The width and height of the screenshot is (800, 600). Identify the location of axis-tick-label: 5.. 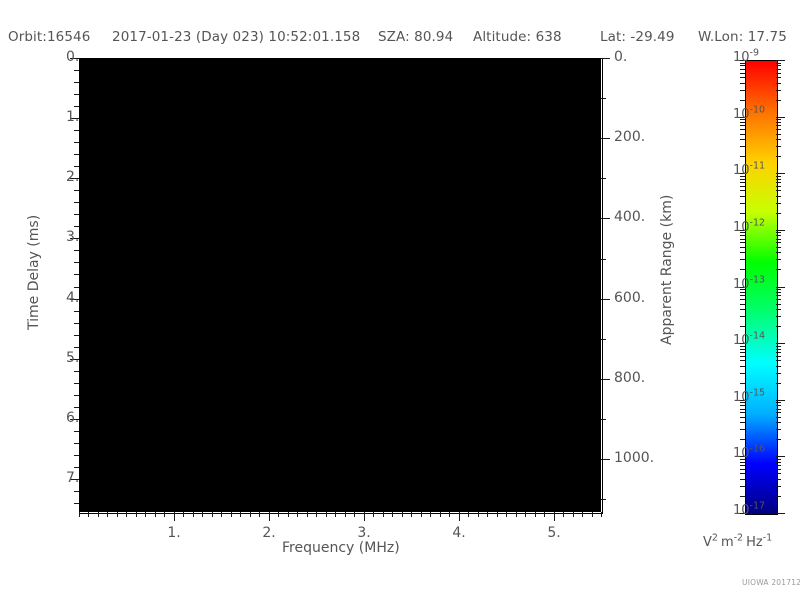
(554, 533).